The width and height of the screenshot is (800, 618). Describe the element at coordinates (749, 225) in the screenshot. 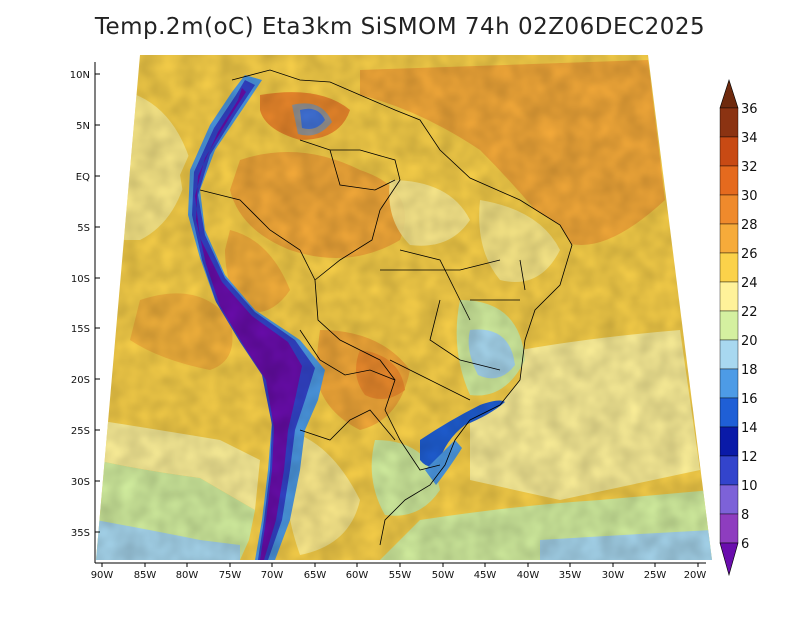

I see `colorbar-label: 28` at that location.